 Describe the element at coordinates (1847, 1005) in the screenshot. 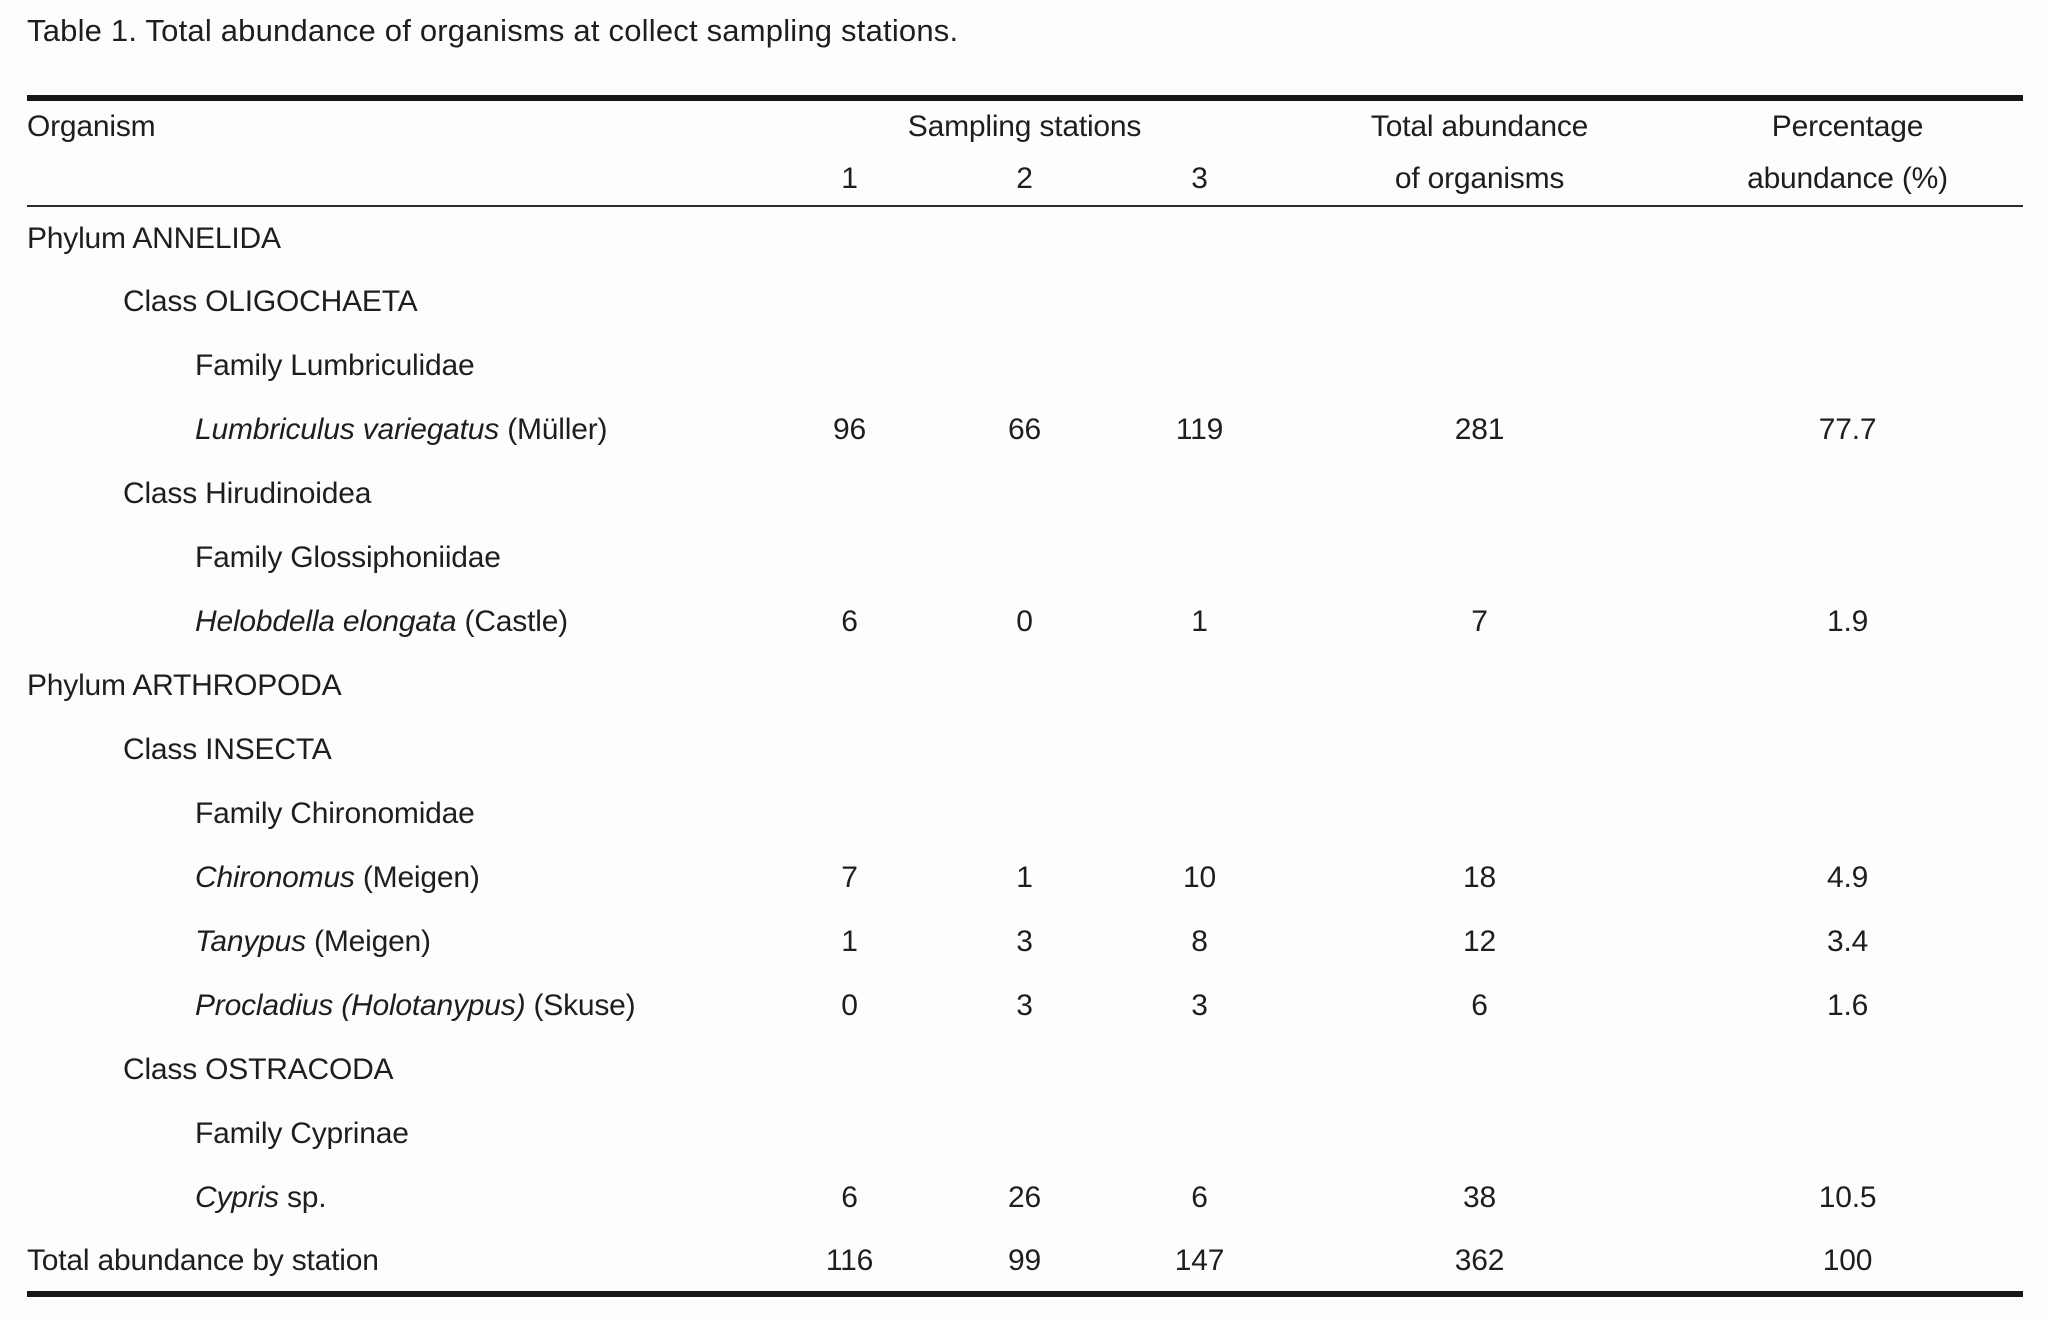

I see `value-cell: 1.6` at that location.